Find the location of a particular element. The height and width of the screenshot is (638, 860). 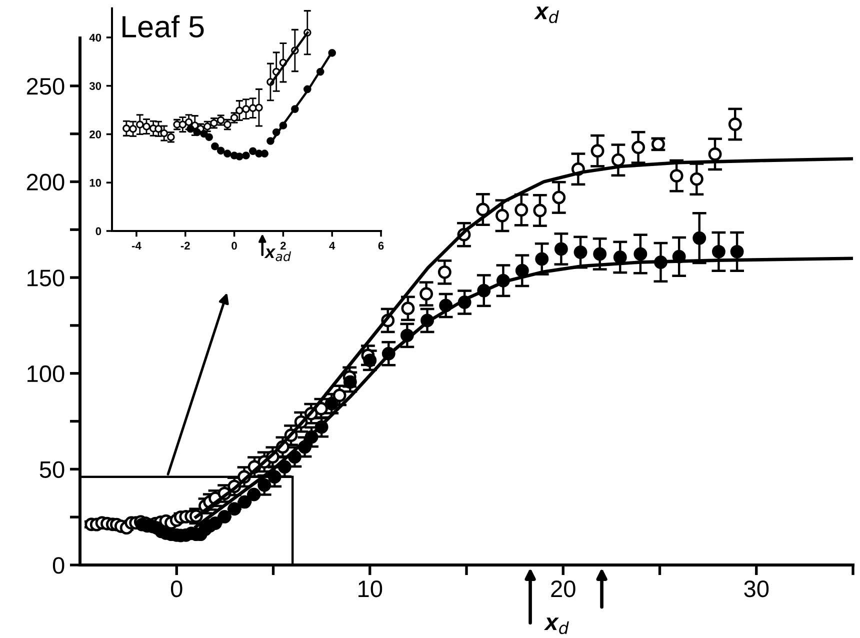

y-tick-label: 150 is located at coordinates (46, 278).